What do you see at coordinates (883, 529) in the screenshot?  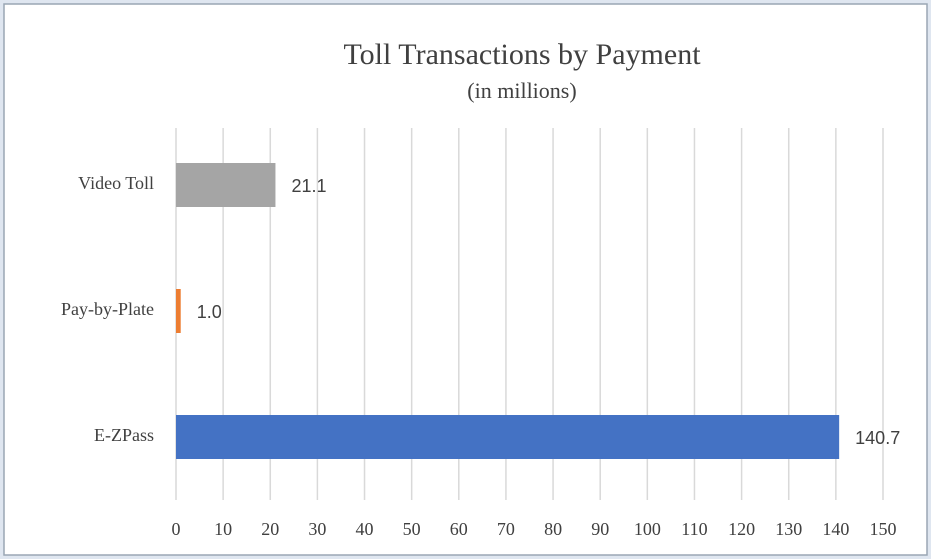 I see `x-tick-label: 150` at bounding box center [883, 529].